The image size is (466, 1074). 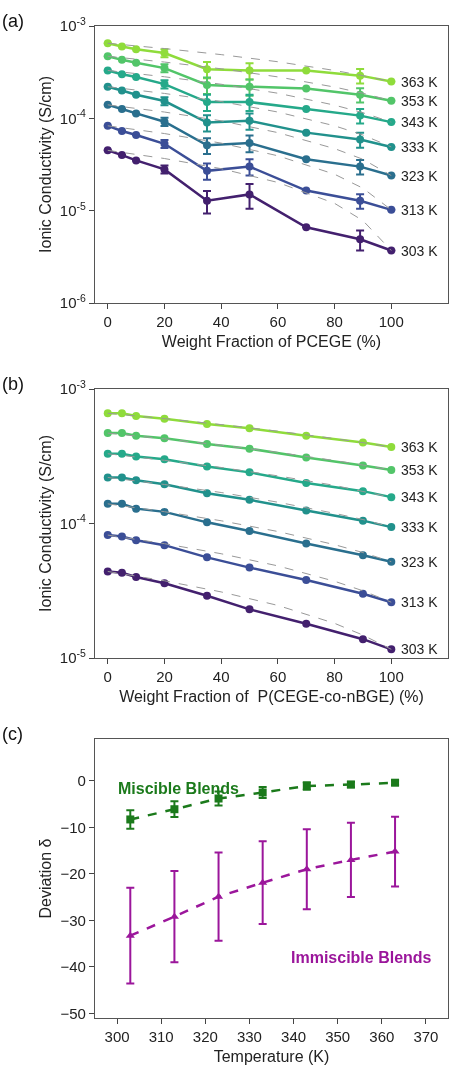 What do you see at coordinates (294, 1037) in the screenshot?
I see `x-tick-label: 340` at bounding box center [294, 1037].